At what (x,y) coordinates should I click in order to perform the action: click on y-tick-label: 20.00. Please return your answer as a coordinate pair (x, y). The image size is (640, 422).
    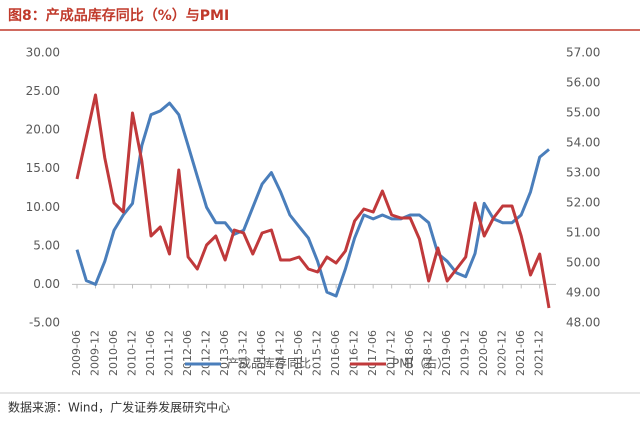
    Looking at the image, I should click on (43, 130).